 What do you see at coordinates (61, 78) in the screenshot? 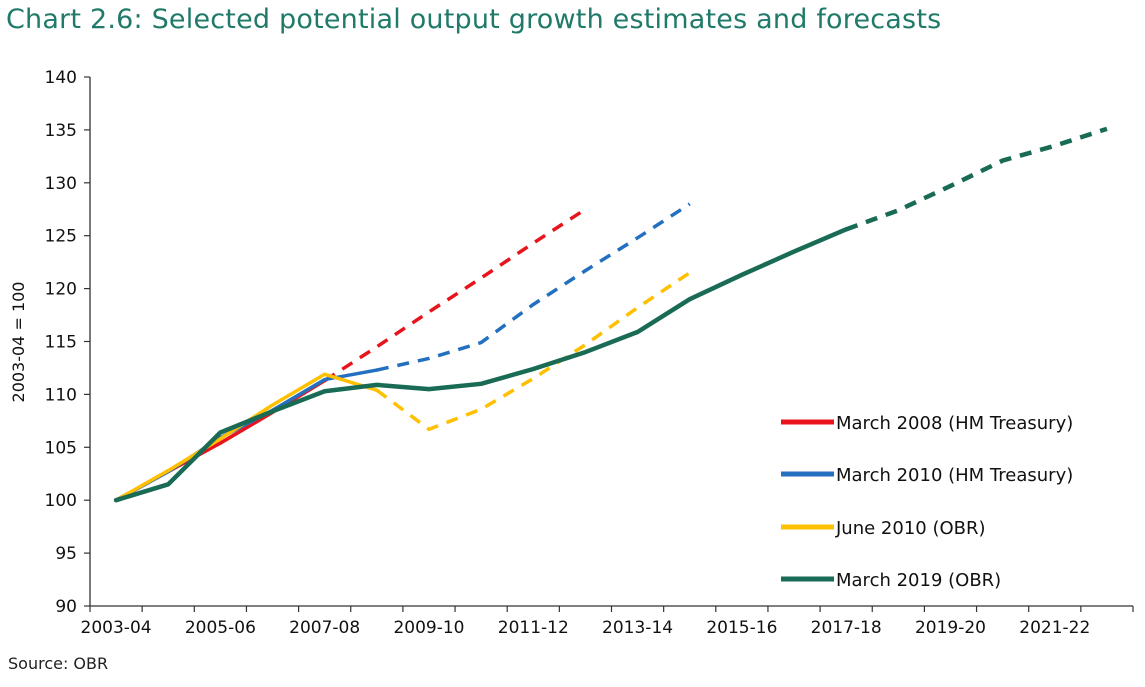
I see `y-tick-label: 140` at bounding box center [61, 78].